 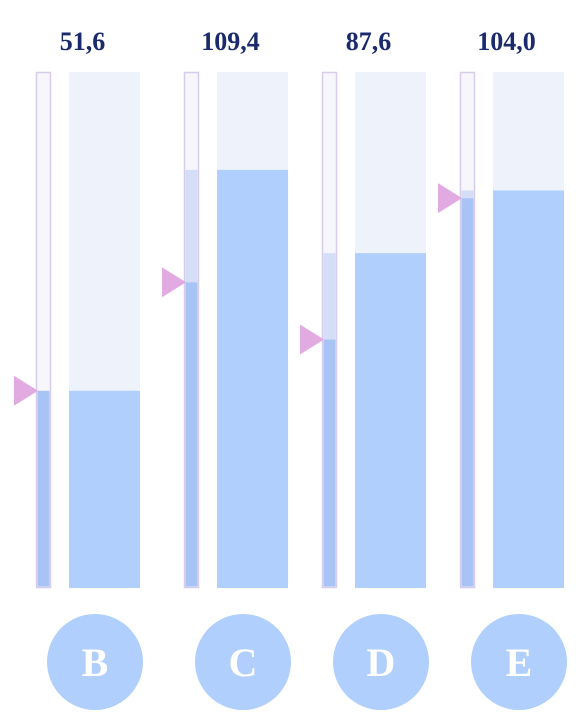 I want to click on marker-d, so click(x=312, y=339).